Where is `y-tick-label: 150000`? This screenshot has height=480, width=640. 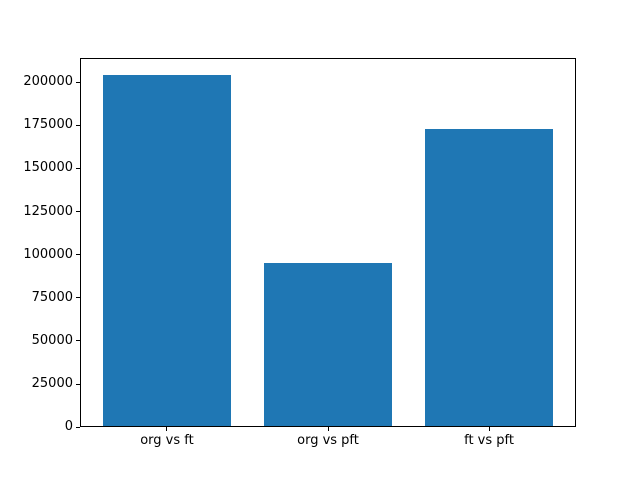
y-tick-label: 150000 is located at coordinates (48, 168).